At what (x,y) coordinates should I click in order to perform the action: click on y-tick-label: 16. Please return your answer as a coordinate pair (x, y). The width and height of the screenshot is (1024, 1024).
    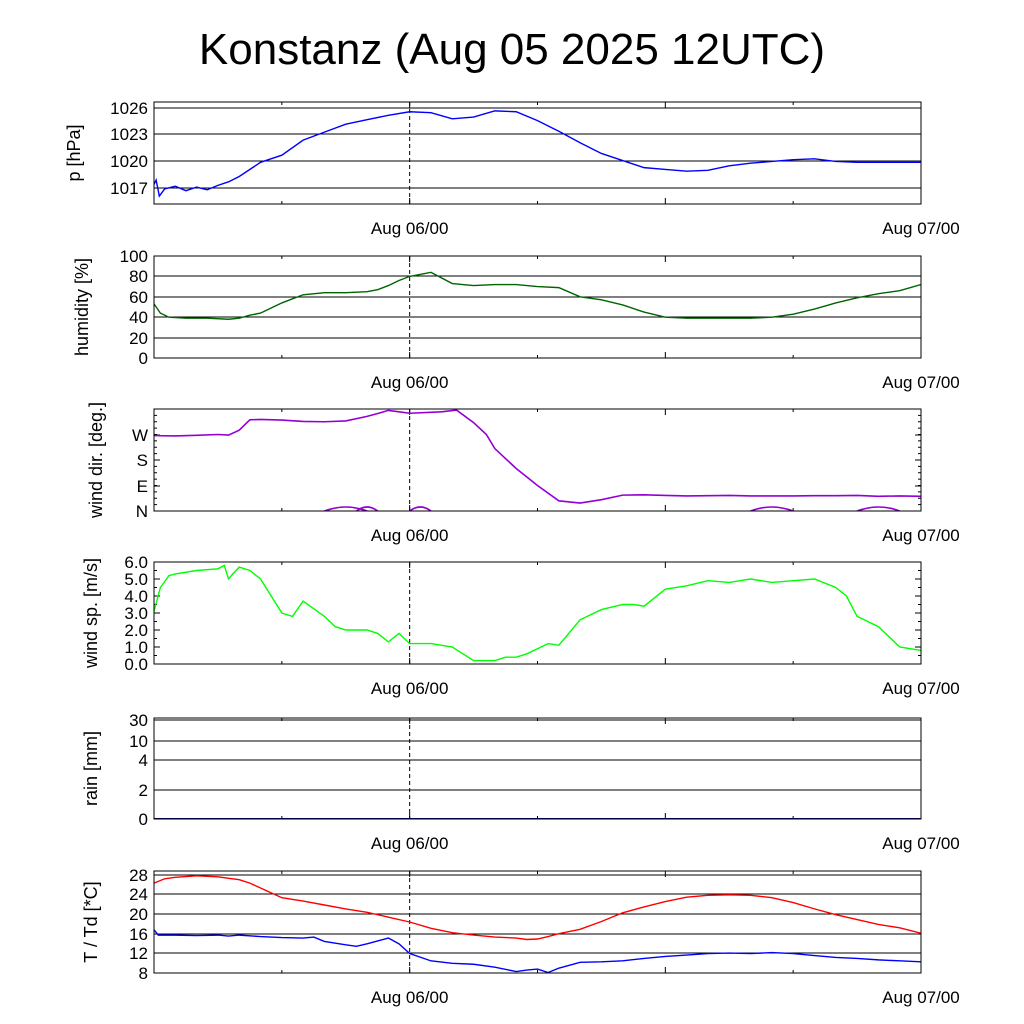
    Looking at the image, I should click on (138, 934).